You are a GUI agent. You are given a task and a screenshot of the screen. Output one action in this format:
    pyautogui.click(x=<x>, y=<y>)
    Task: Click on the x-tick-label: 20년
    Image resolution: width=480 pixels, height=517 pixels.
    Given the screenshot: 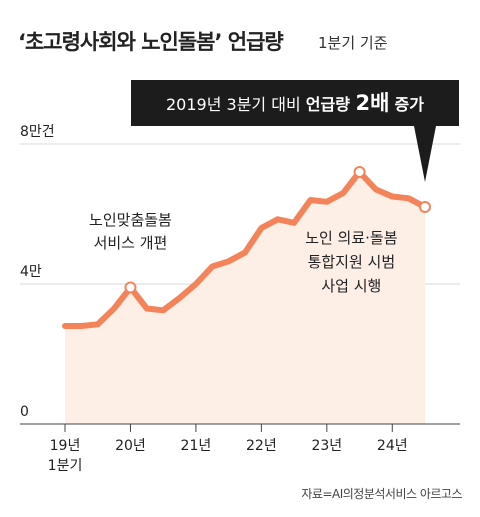 What is the action you would take?
    pyautogui.click(x=130, y=446)
    